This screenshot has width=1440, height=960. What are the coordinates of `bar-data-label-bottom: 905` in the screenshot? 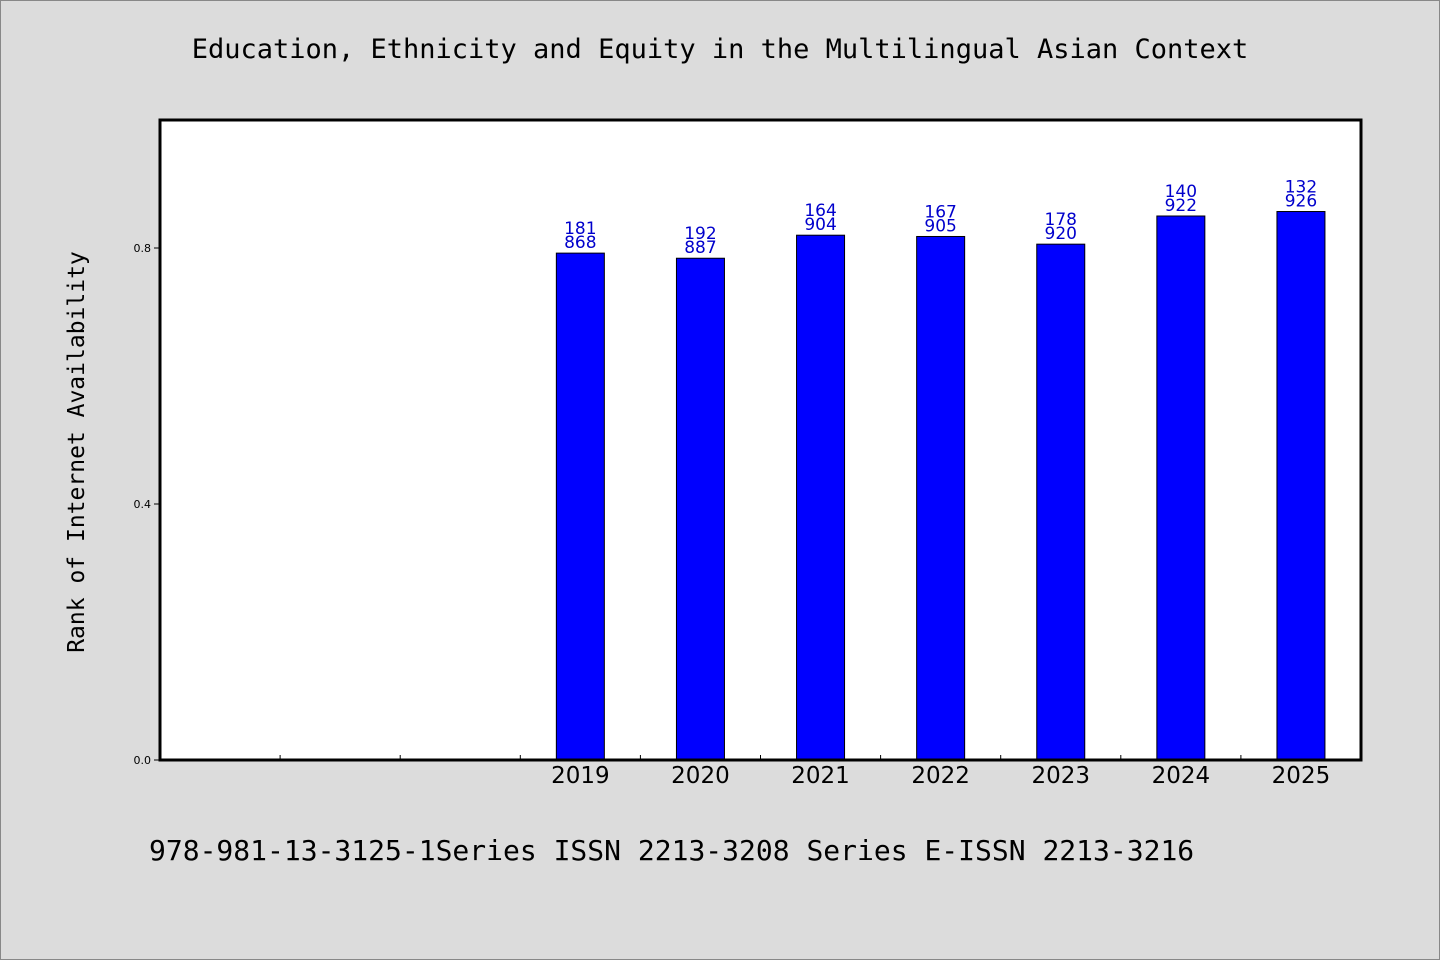 It's located at (940, 226).